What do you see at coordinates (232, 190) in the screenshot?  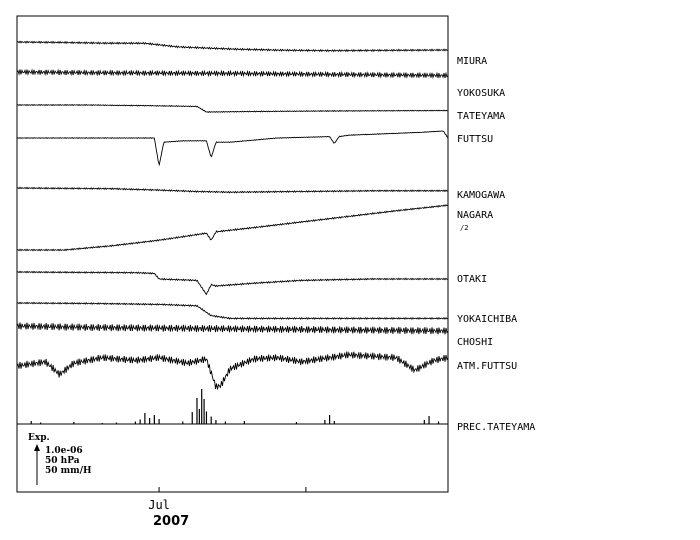 I see `trace-kamogawa` at bounding box center [232, 190].